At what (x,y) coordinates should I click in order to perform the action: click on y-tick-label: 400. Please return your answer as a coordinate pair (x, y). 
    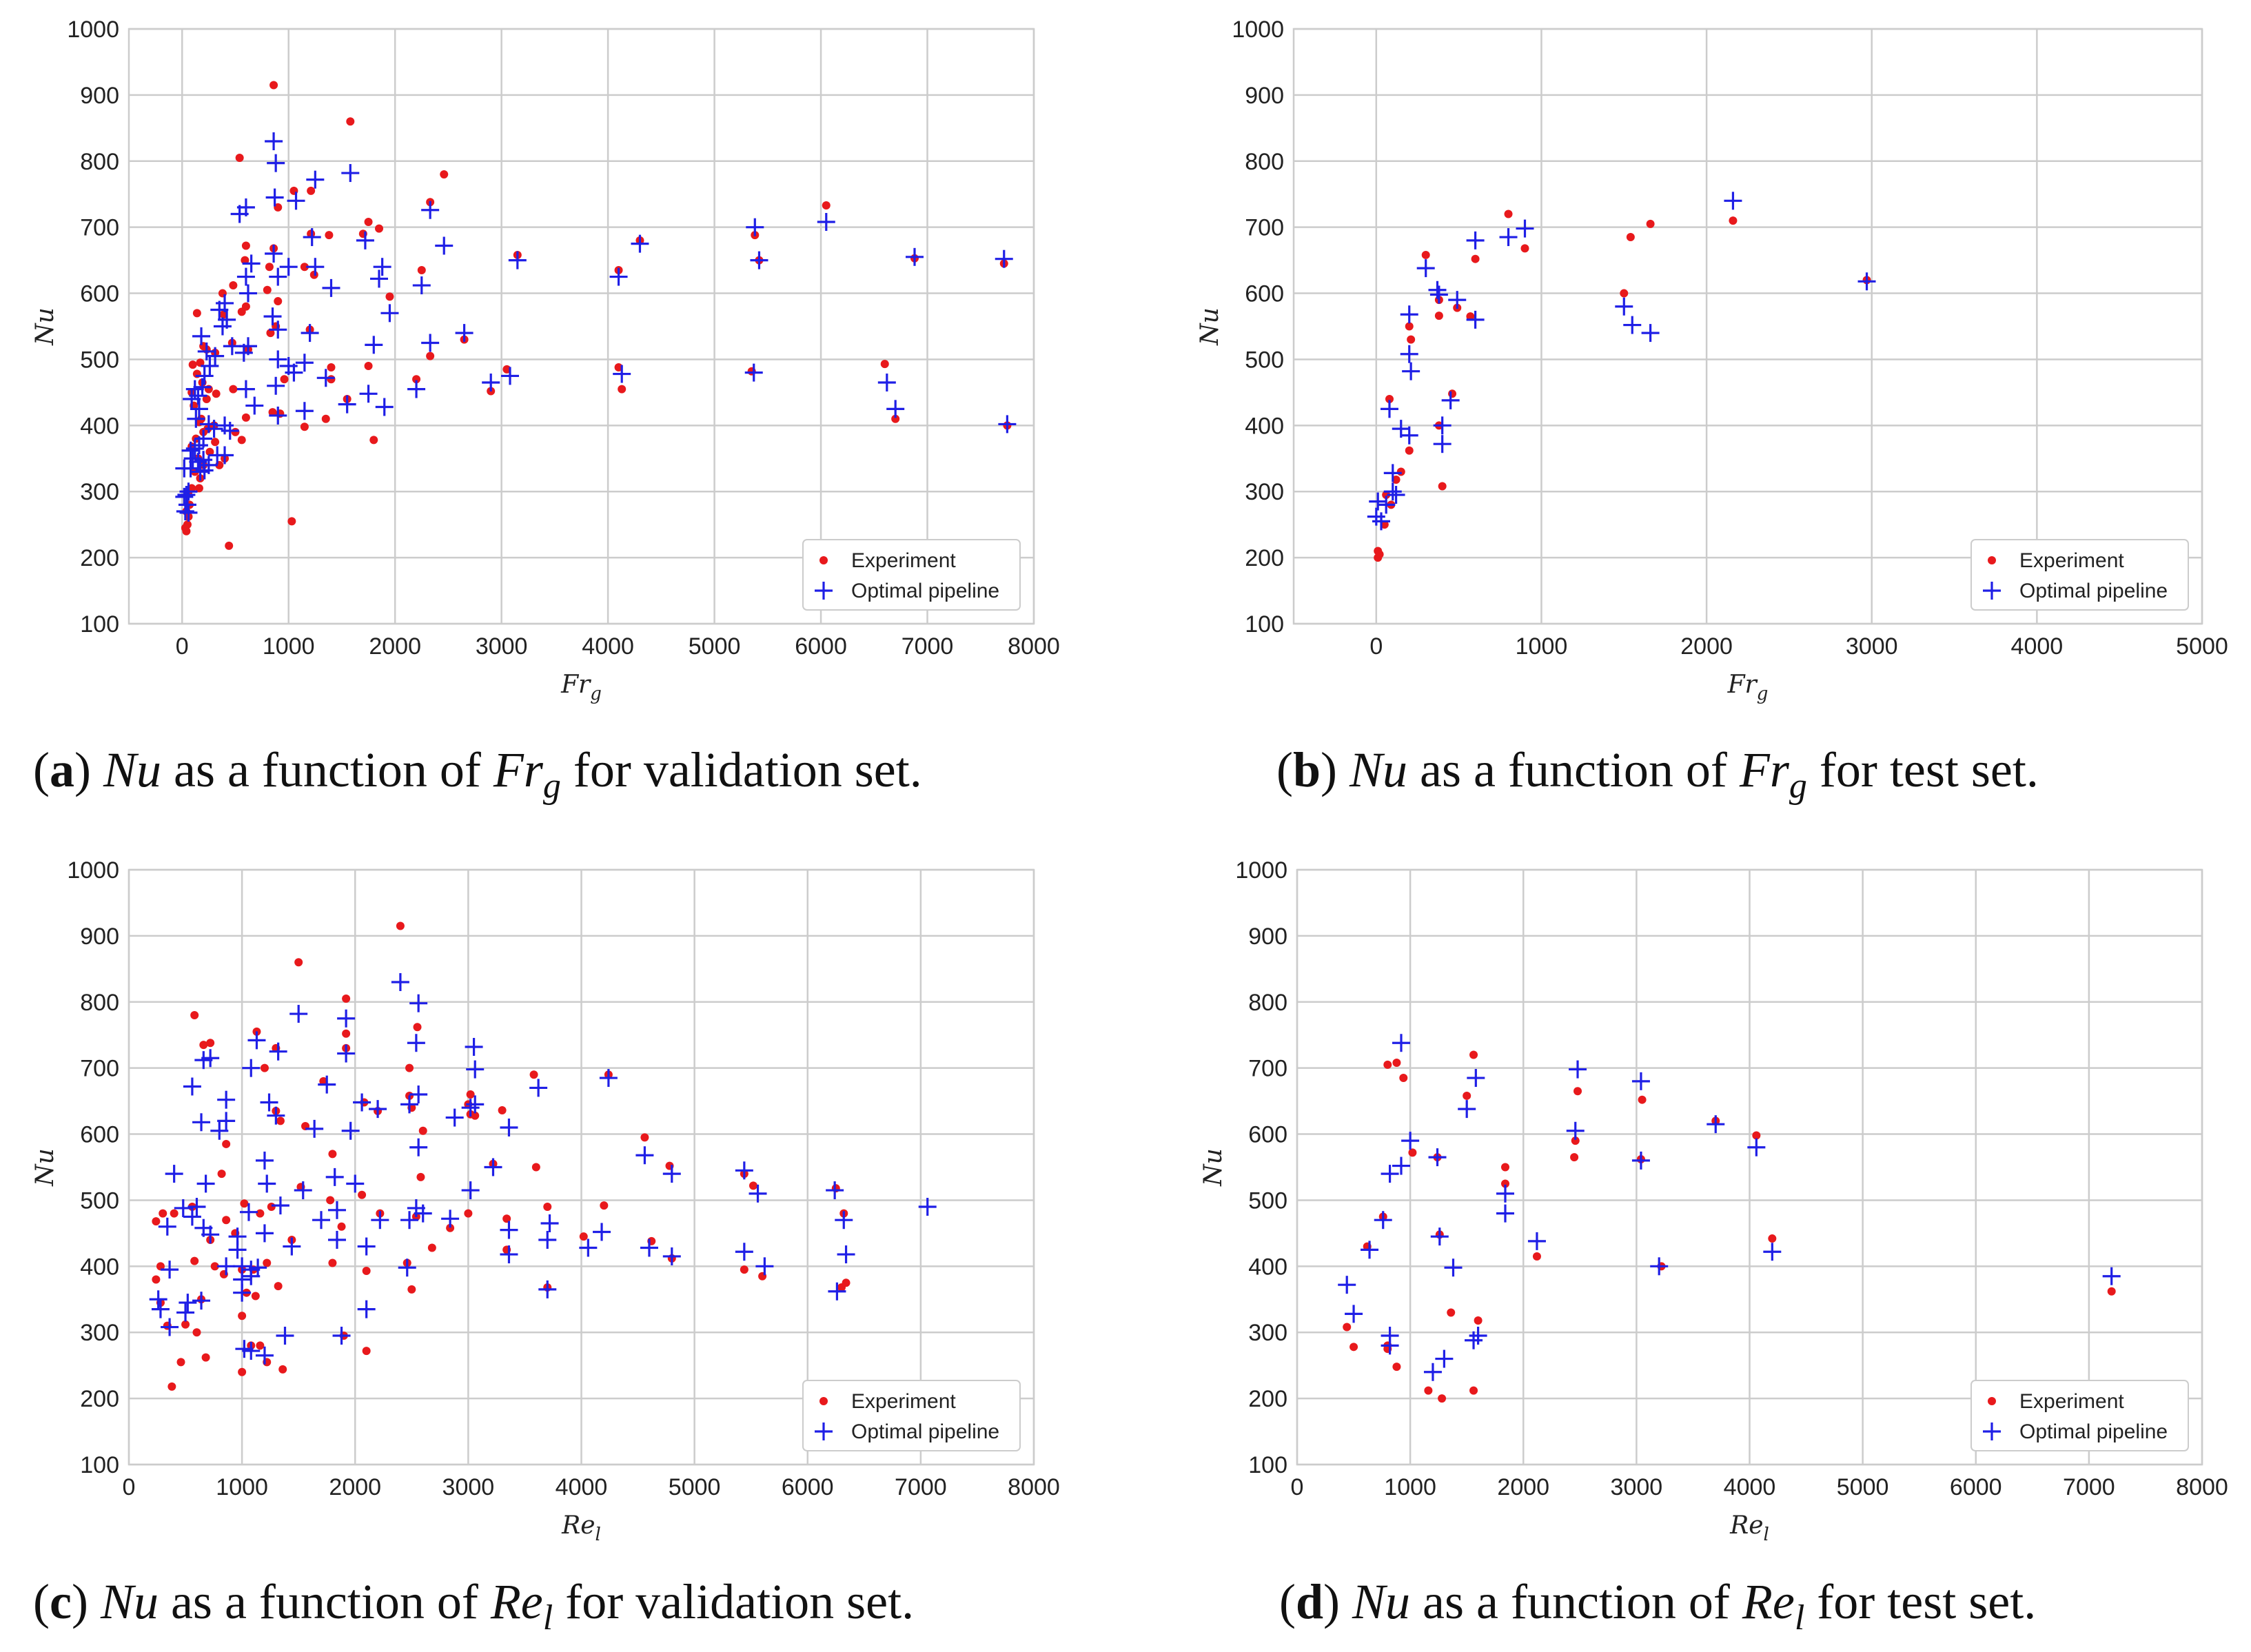
    Looking at the image, I should click on (99, 426).